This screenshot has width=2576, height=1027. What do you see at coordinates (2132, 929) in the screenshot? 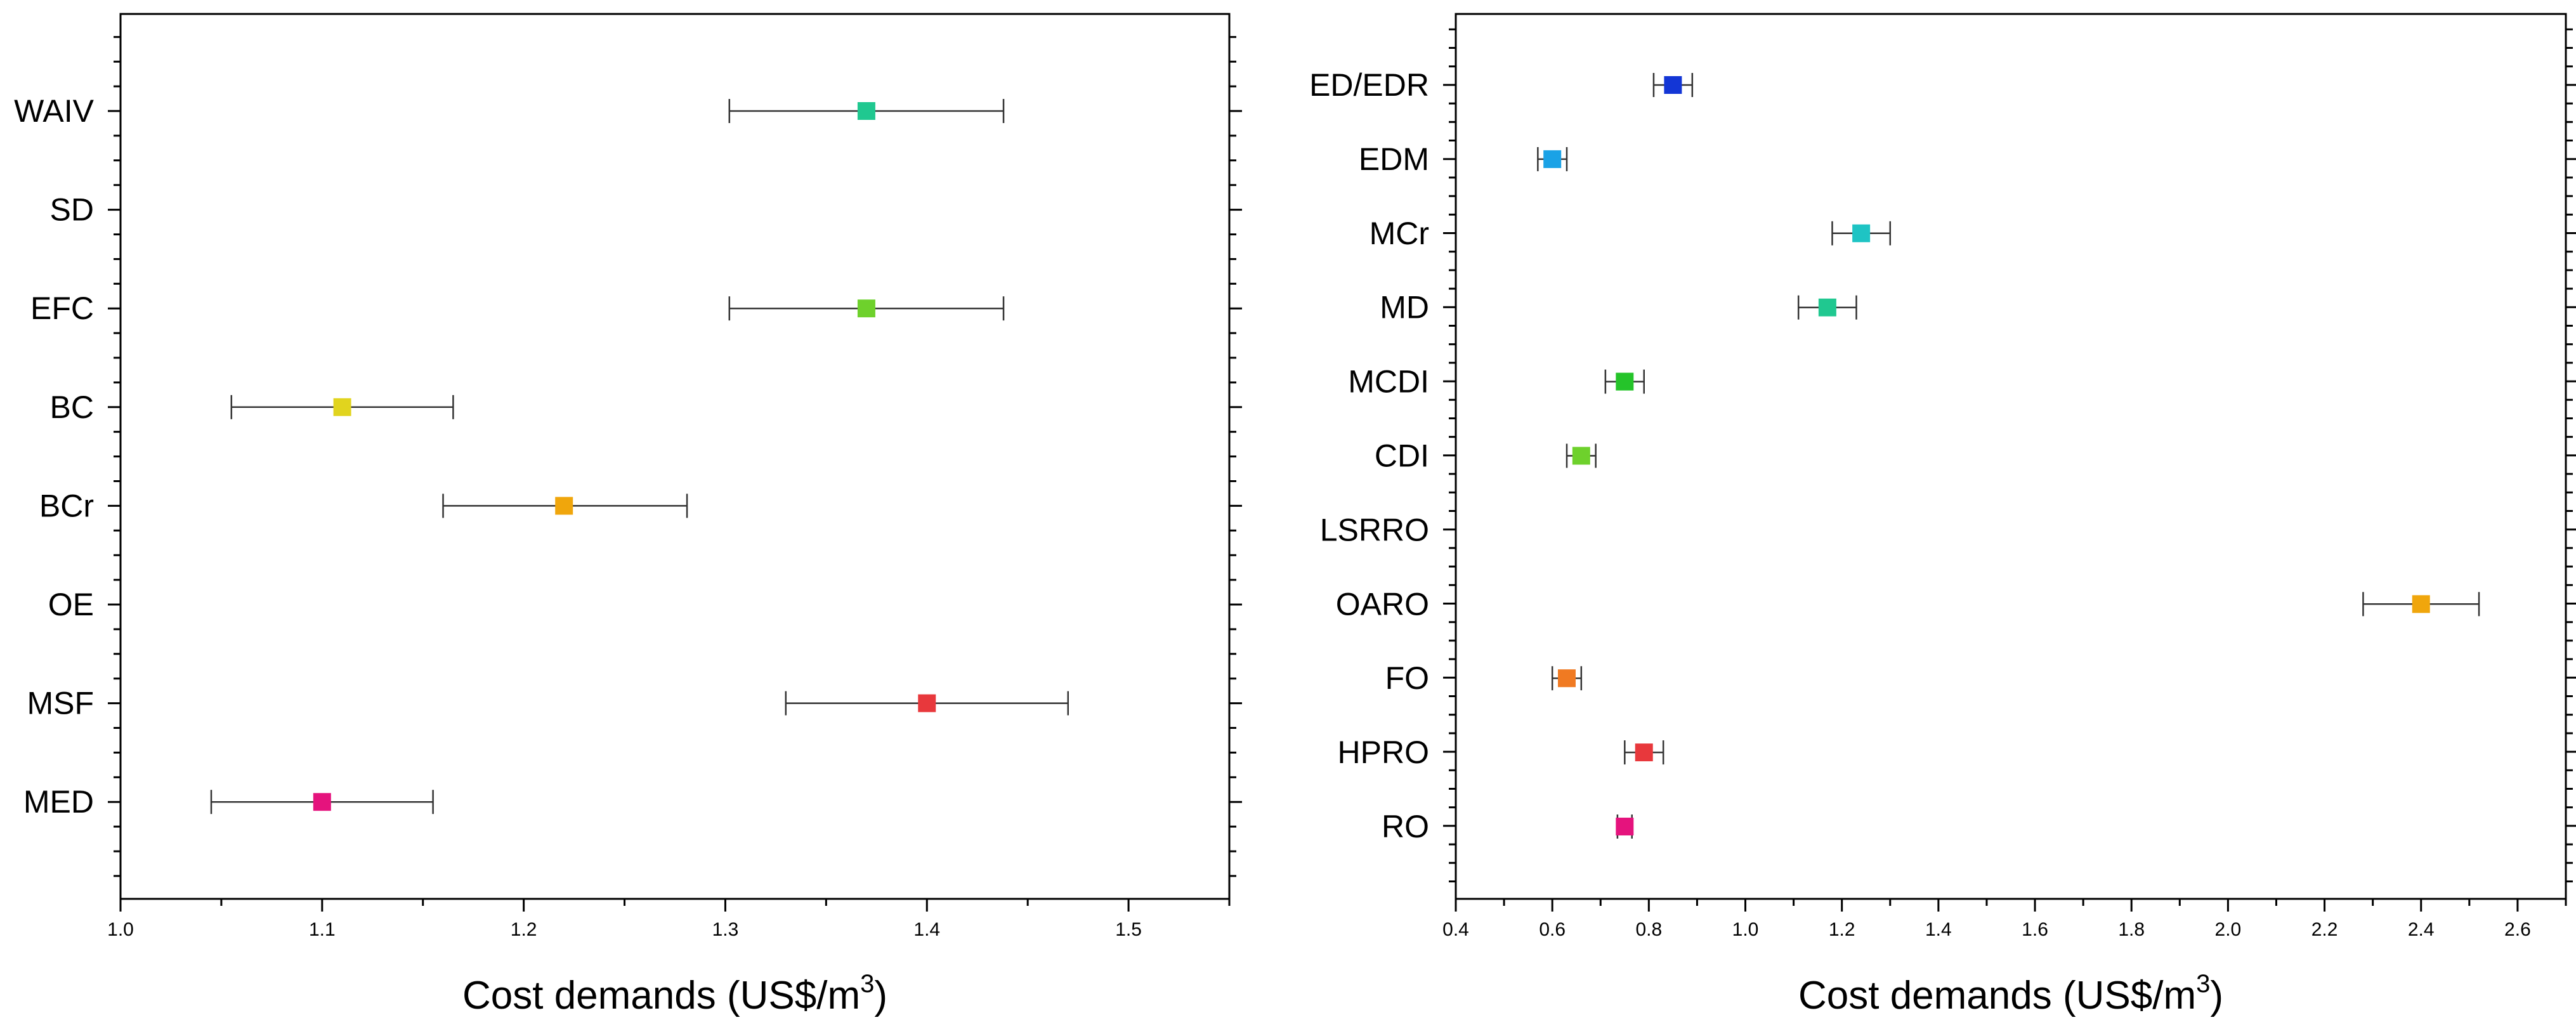
I see `x-tick-label: 1.8` at bounding box center [2132, 929].